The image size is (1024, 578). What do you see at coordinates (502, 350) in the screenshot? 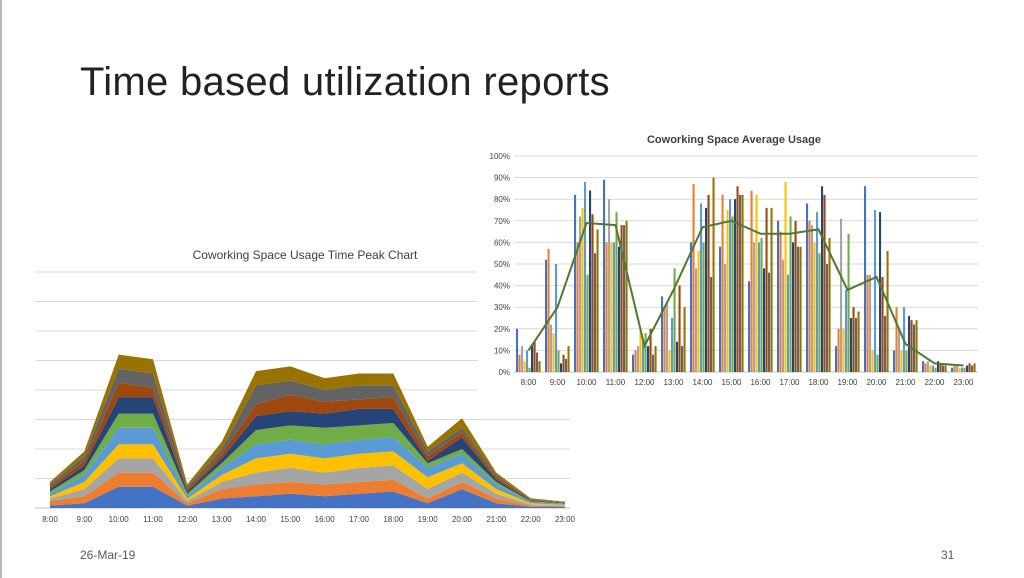
I see `y-tick-label: 10%` at bounding box center [502, 350].